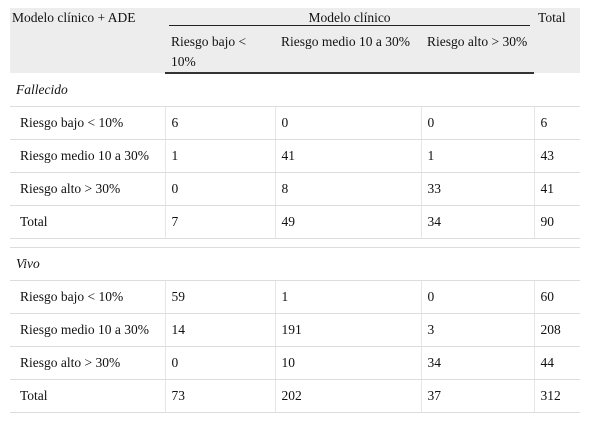 This screenshot has height=438, width=590. I want to click on table-row: Riesgo medio 10 a 30% 14 191 3 208, so click(295, 330).